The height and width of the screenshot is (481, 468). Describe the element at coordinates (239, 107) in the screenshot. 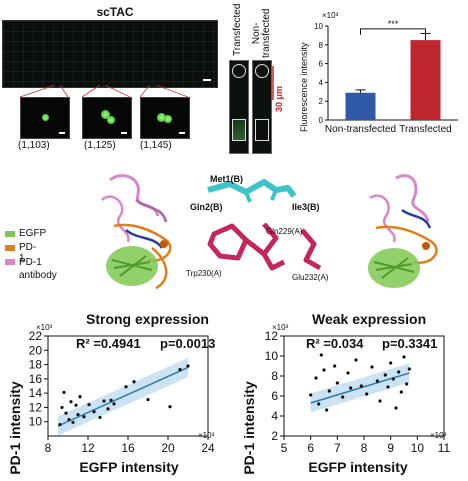

I see `channel-transfected` at that location.